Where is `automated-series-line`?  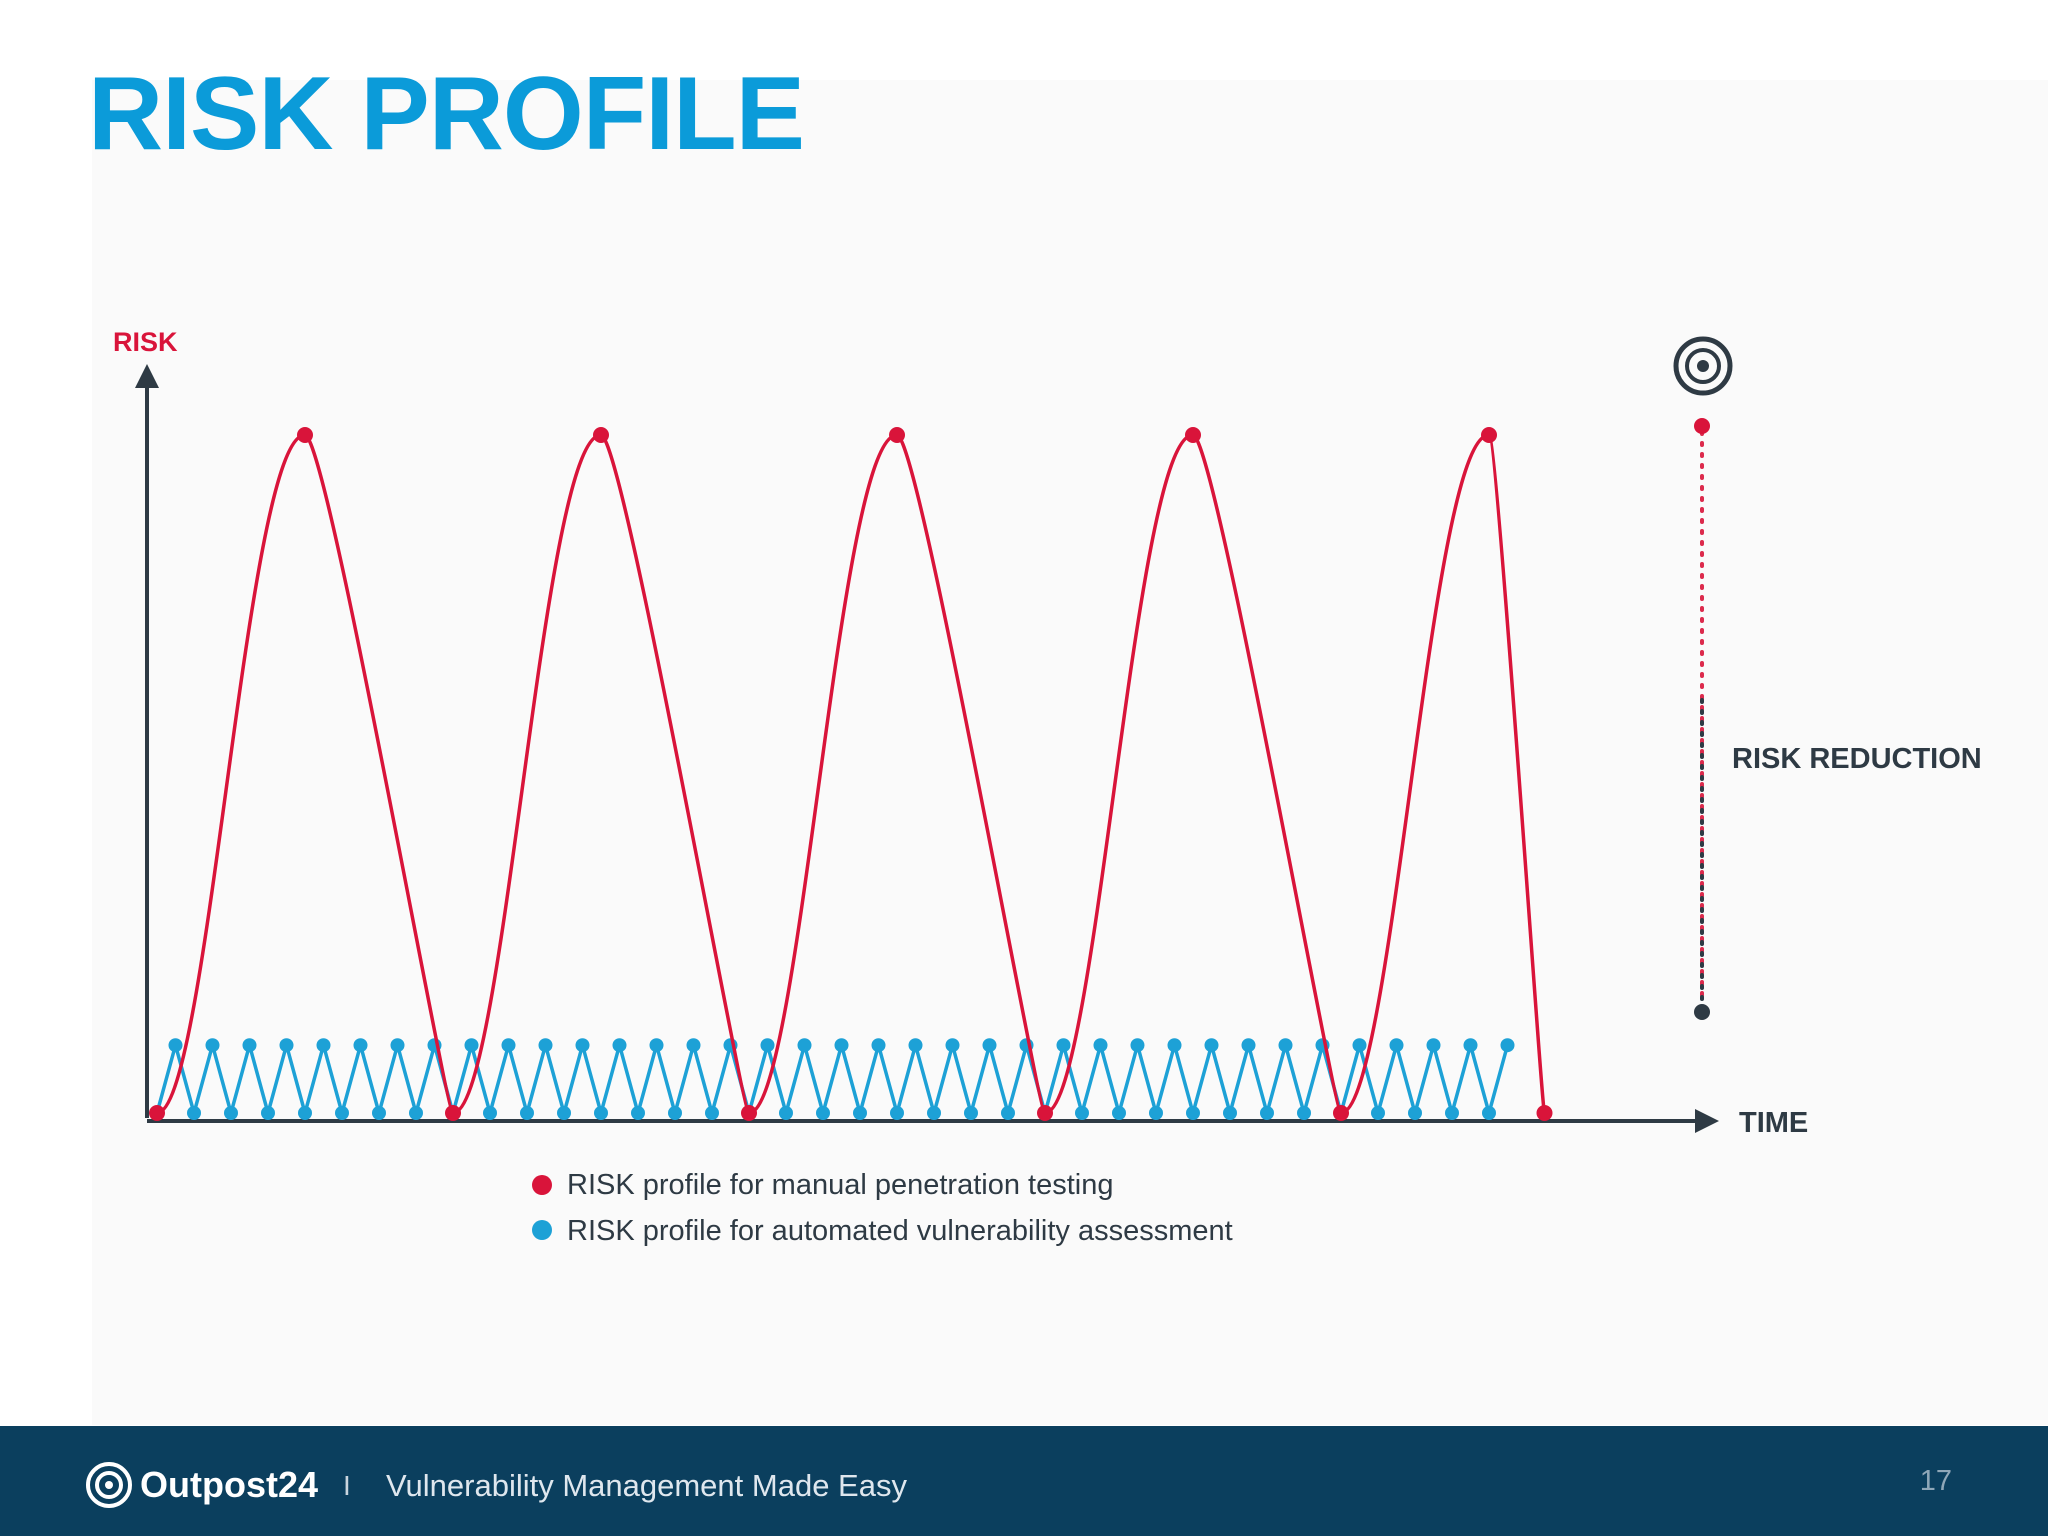
automated-series-line is located at coordinates (832, 1079).